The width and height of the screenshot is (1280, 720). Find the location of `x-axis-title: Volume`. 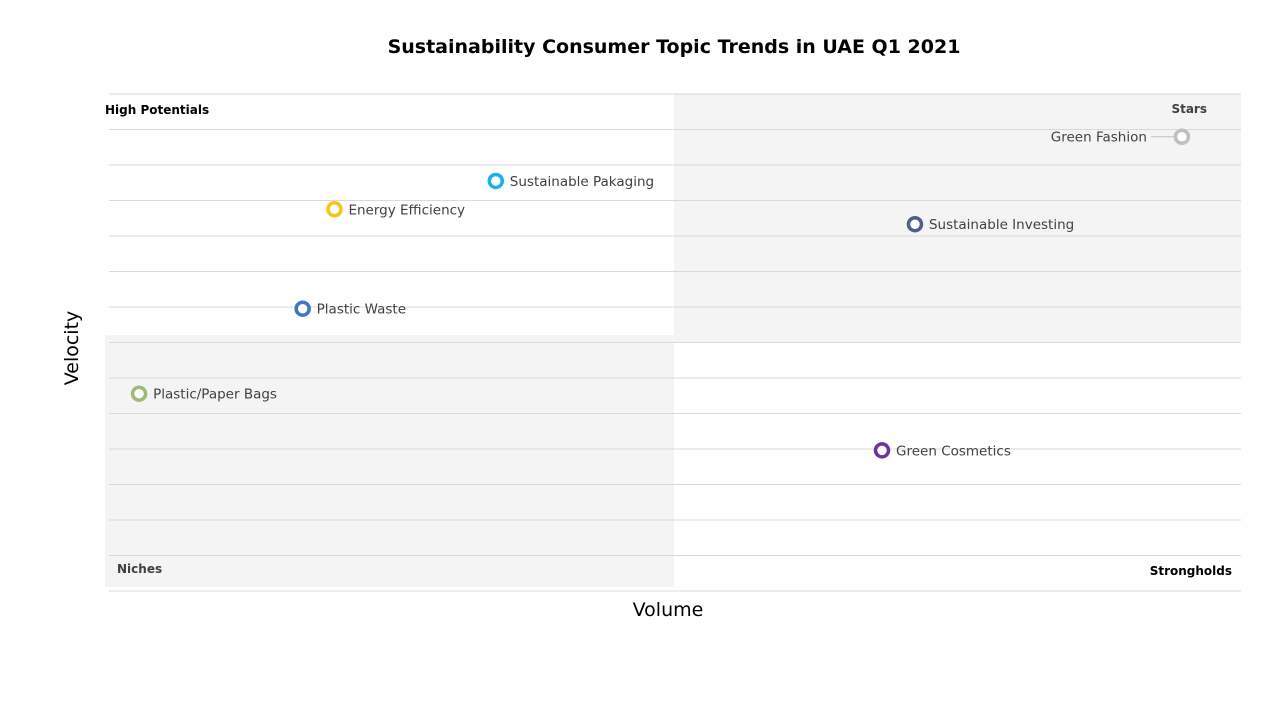

x-axis-title: Volume is located at coordinates (668, 610).